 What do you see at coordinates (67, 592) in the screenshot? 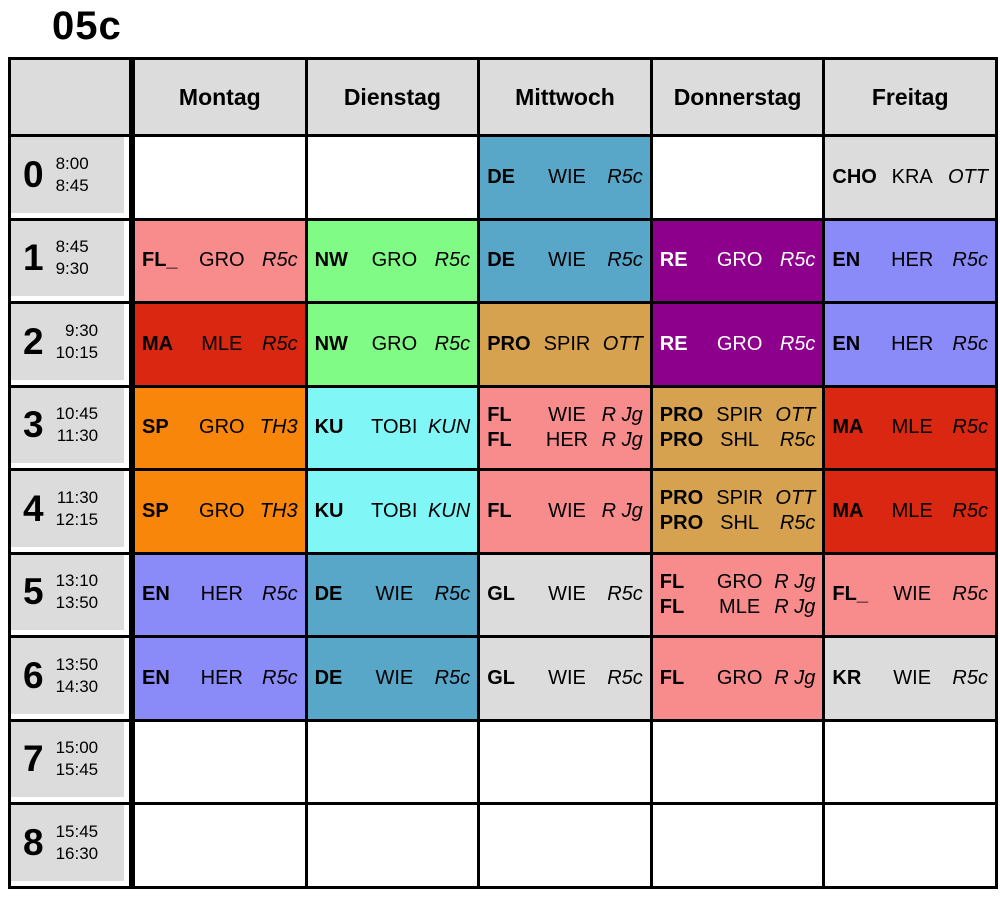
I see `period-label: 5 13:10 13:50` at bounding box center [67, 592].